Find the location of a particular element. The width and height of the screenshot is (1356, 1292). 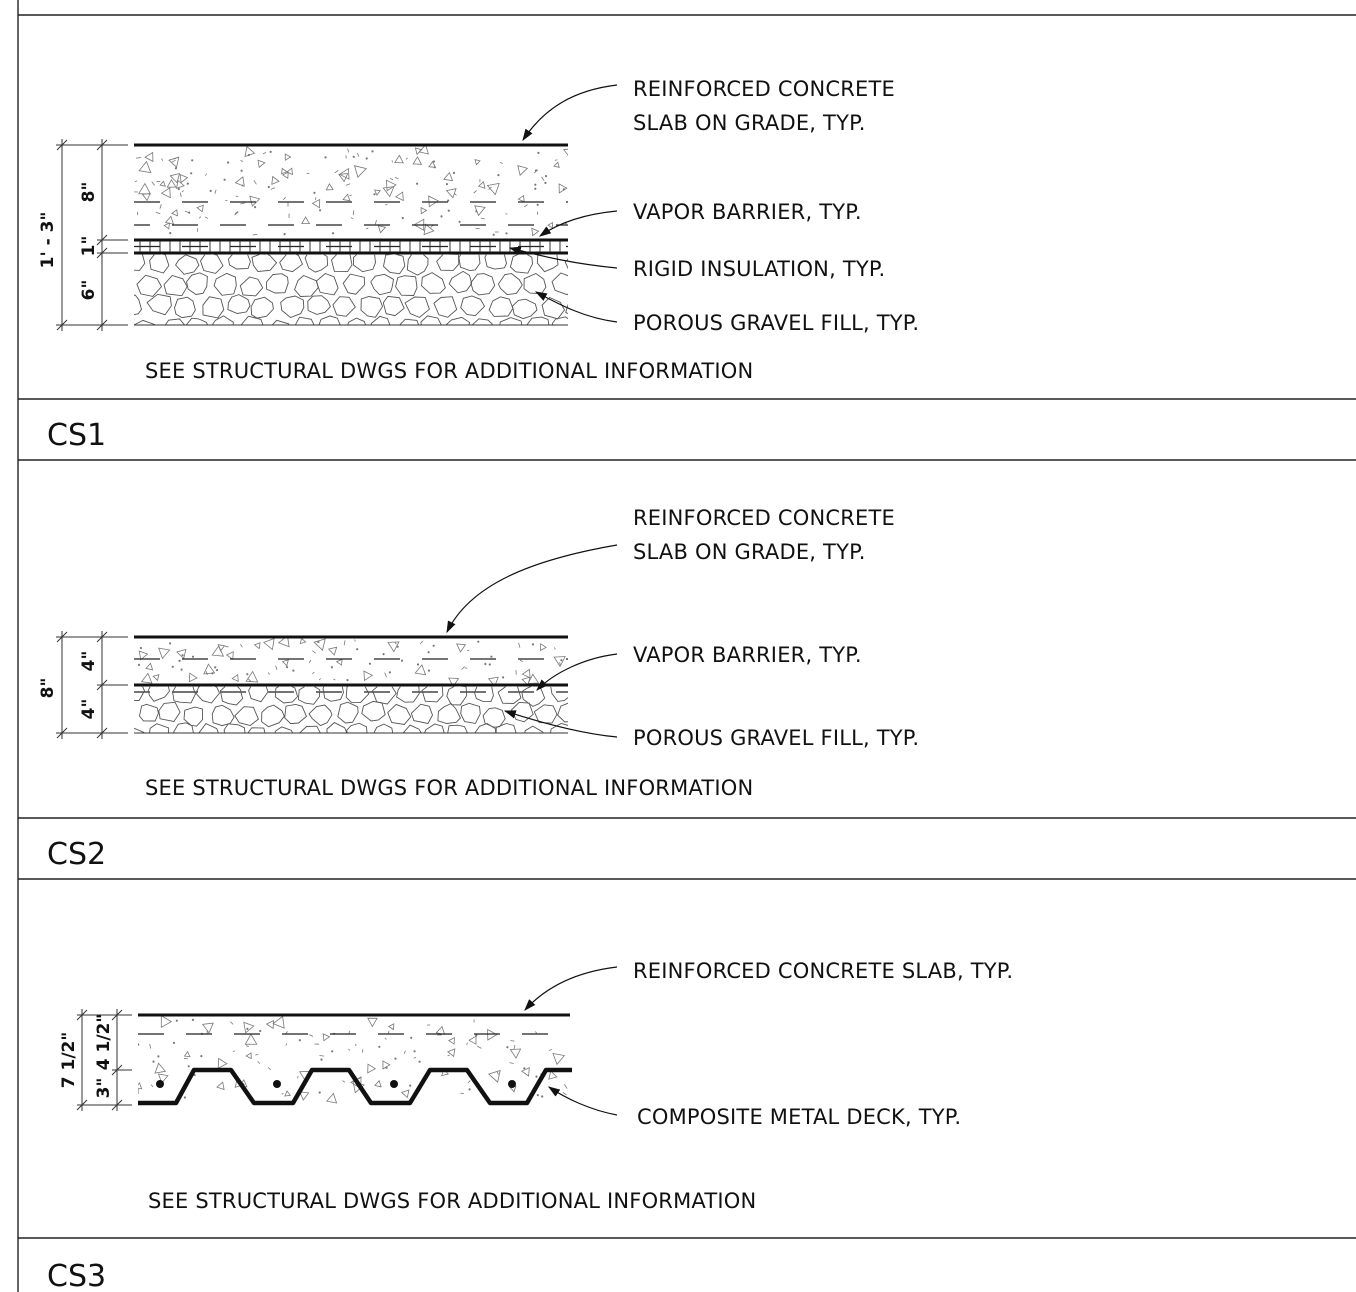

cs2-dim-fill: 4" is located at coordinates (89, 709).